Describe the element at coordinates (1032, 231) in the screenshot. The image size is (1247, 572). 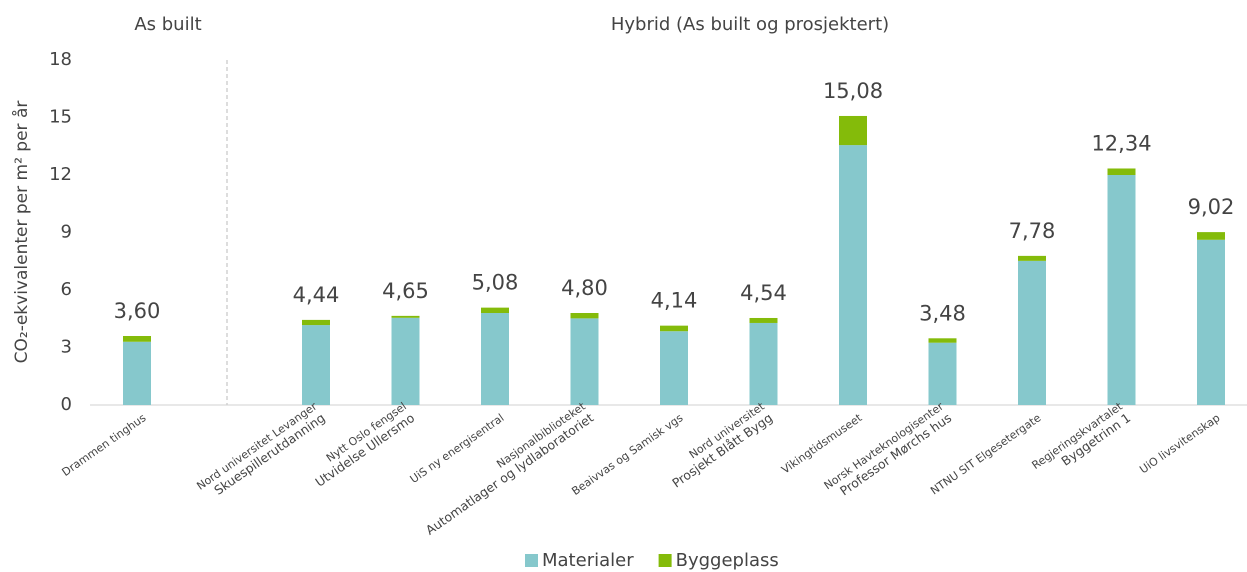
I see `data-label: 7,78` at that location.